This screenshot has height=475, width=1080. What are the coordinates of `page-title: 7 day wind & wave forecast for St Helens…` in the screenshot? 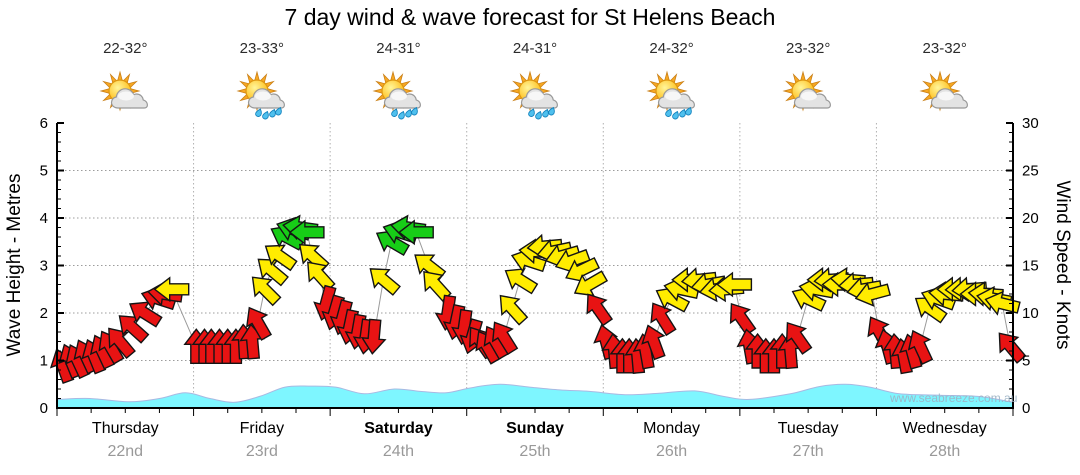 It's located at (530, 17).